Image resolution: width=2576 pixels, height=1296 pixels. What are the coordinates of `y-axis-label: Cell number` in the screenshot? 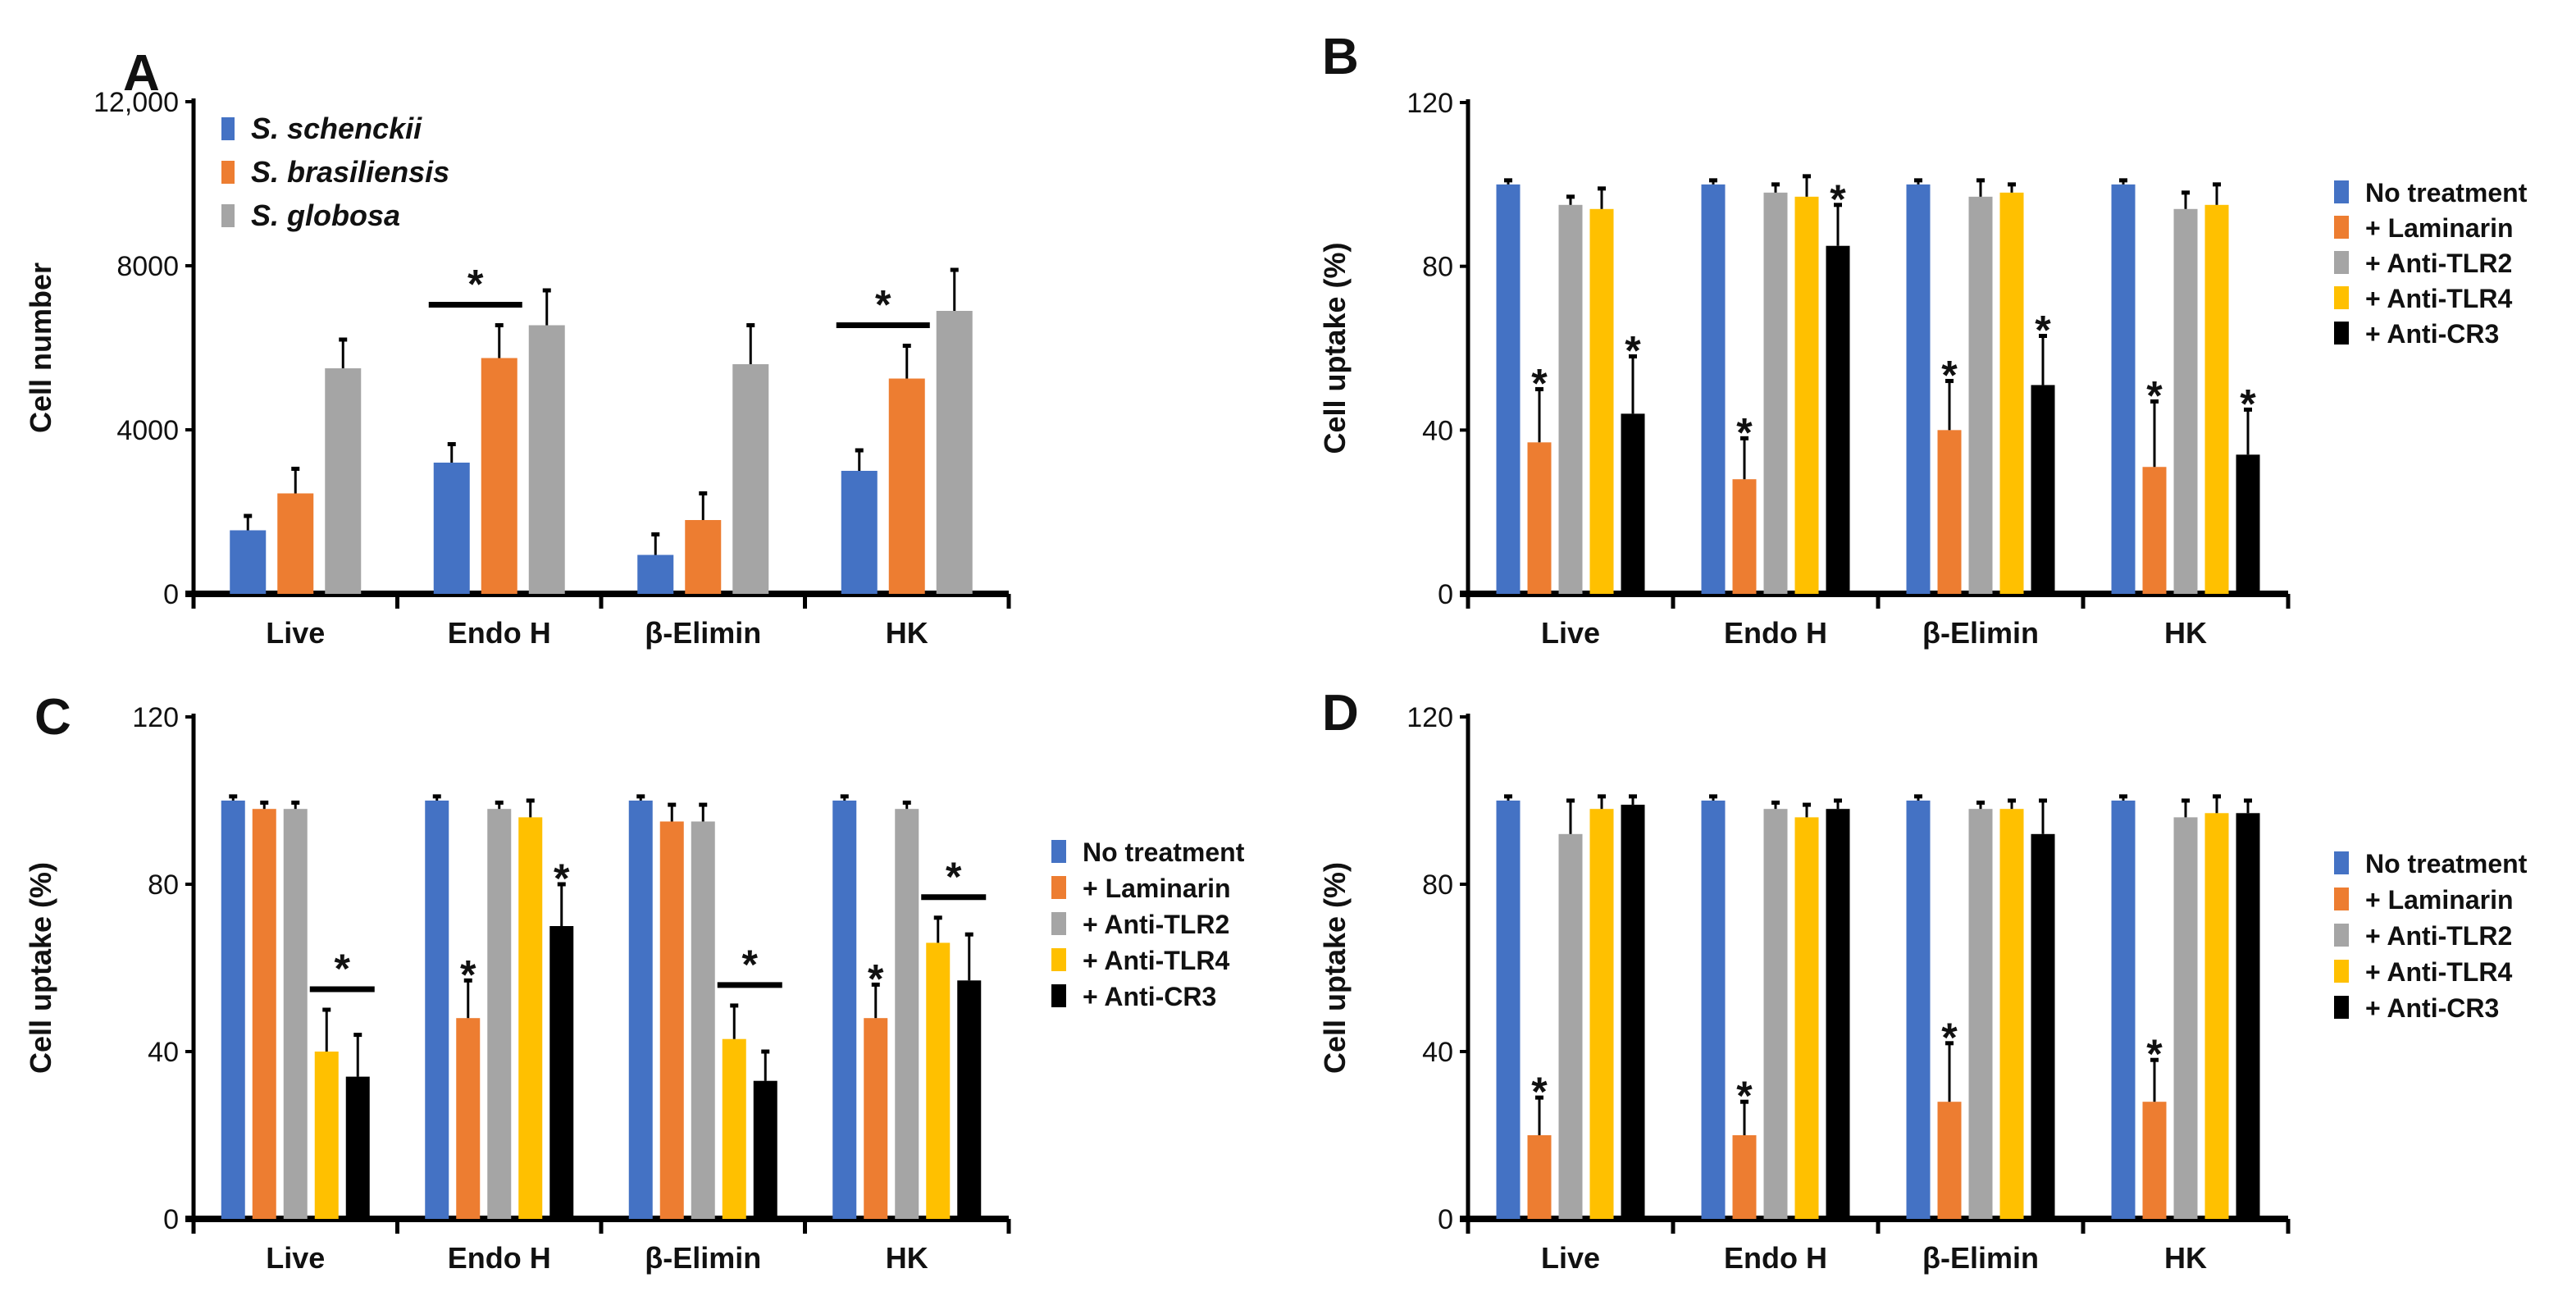 It's located at (40, 348).